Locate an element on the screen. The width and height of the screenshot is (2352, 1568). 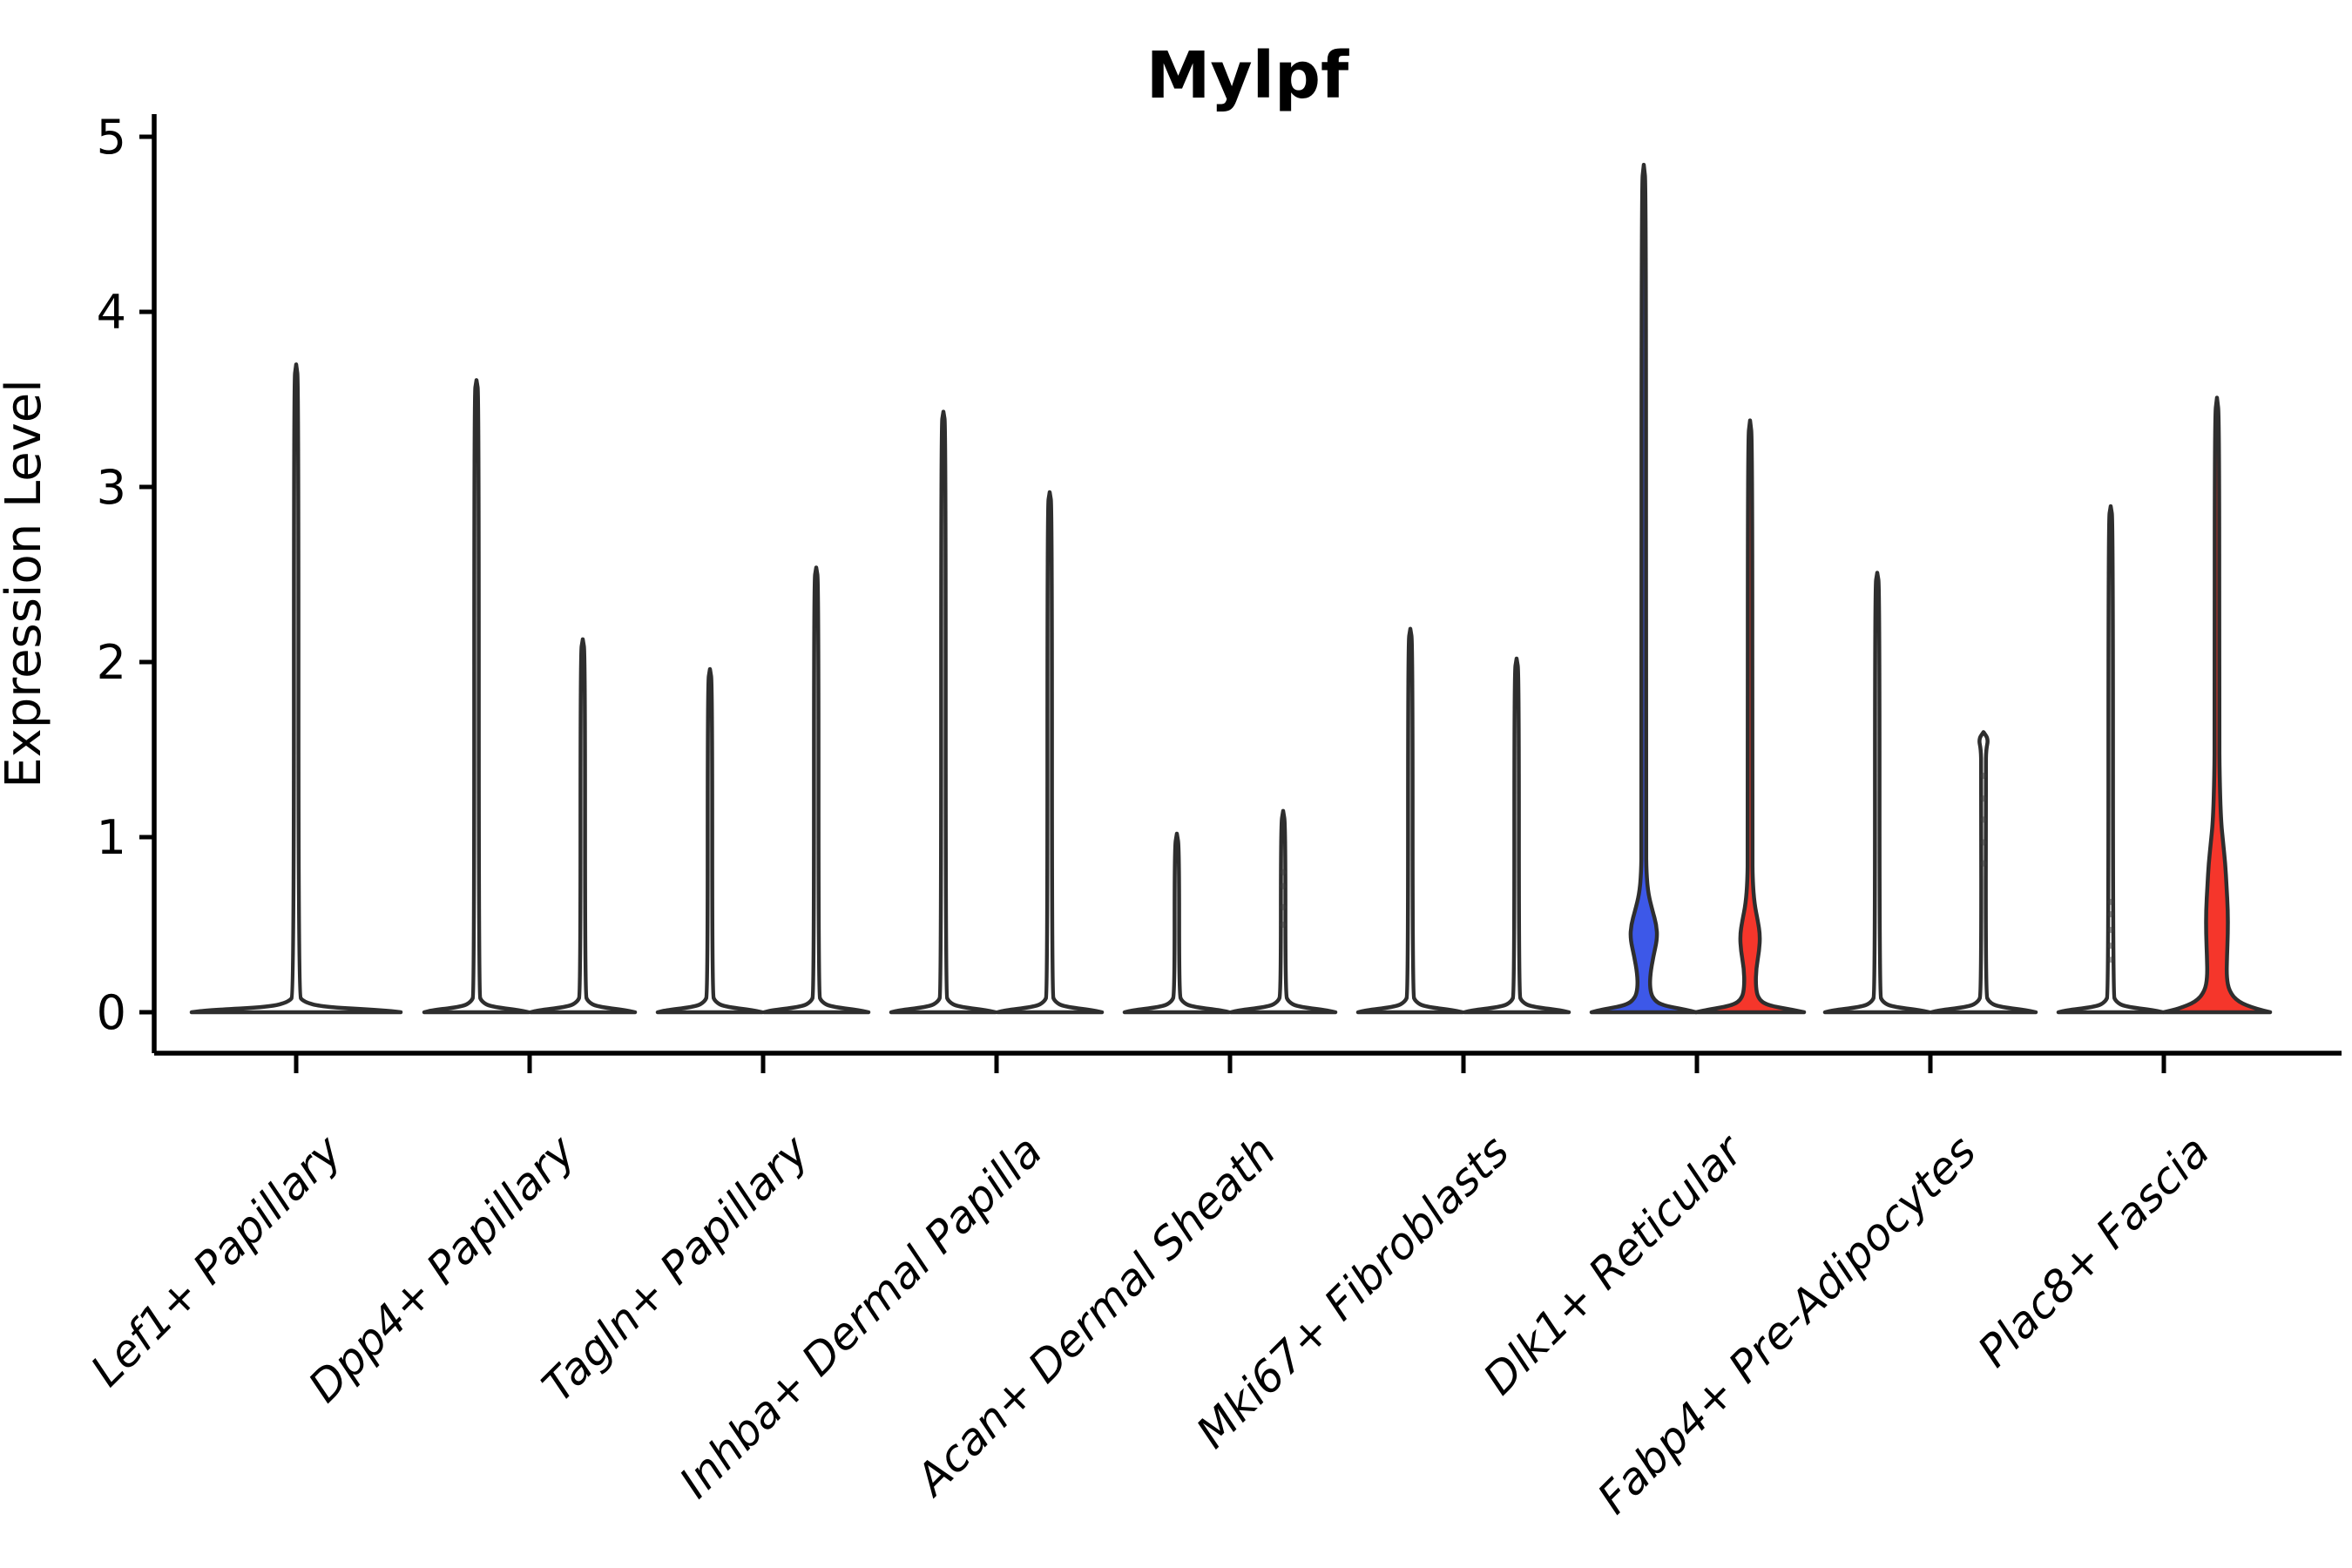
violin-acan-dermal-sheath-right is located at coordinates (1283, 911).